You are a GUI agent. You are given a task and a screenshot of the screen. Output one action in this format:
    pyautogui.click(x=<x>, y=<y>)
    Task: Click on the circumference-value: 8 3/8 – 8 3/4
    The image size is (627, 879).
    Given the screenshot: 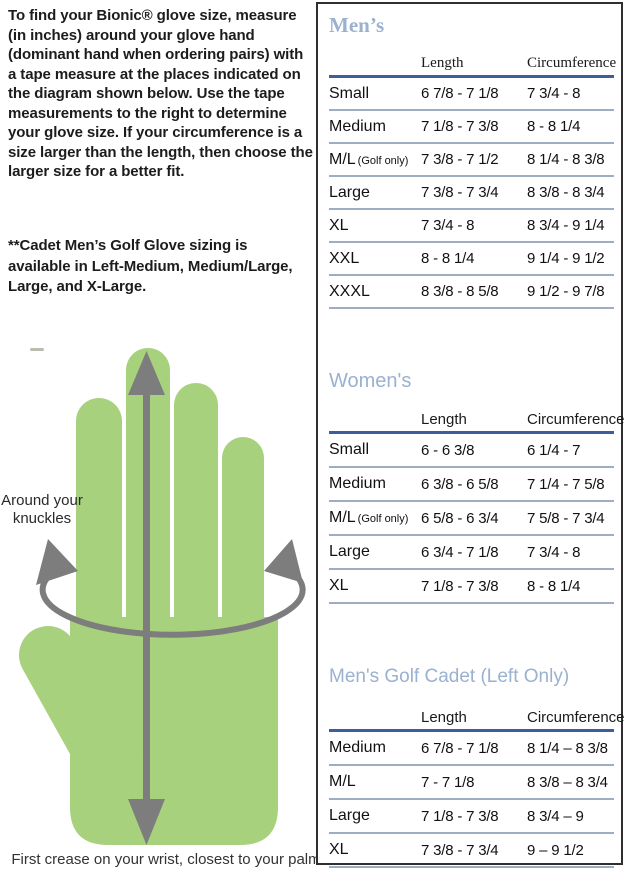 What is the action you would take?
    pyautogui.click(x=567, y=782)
    